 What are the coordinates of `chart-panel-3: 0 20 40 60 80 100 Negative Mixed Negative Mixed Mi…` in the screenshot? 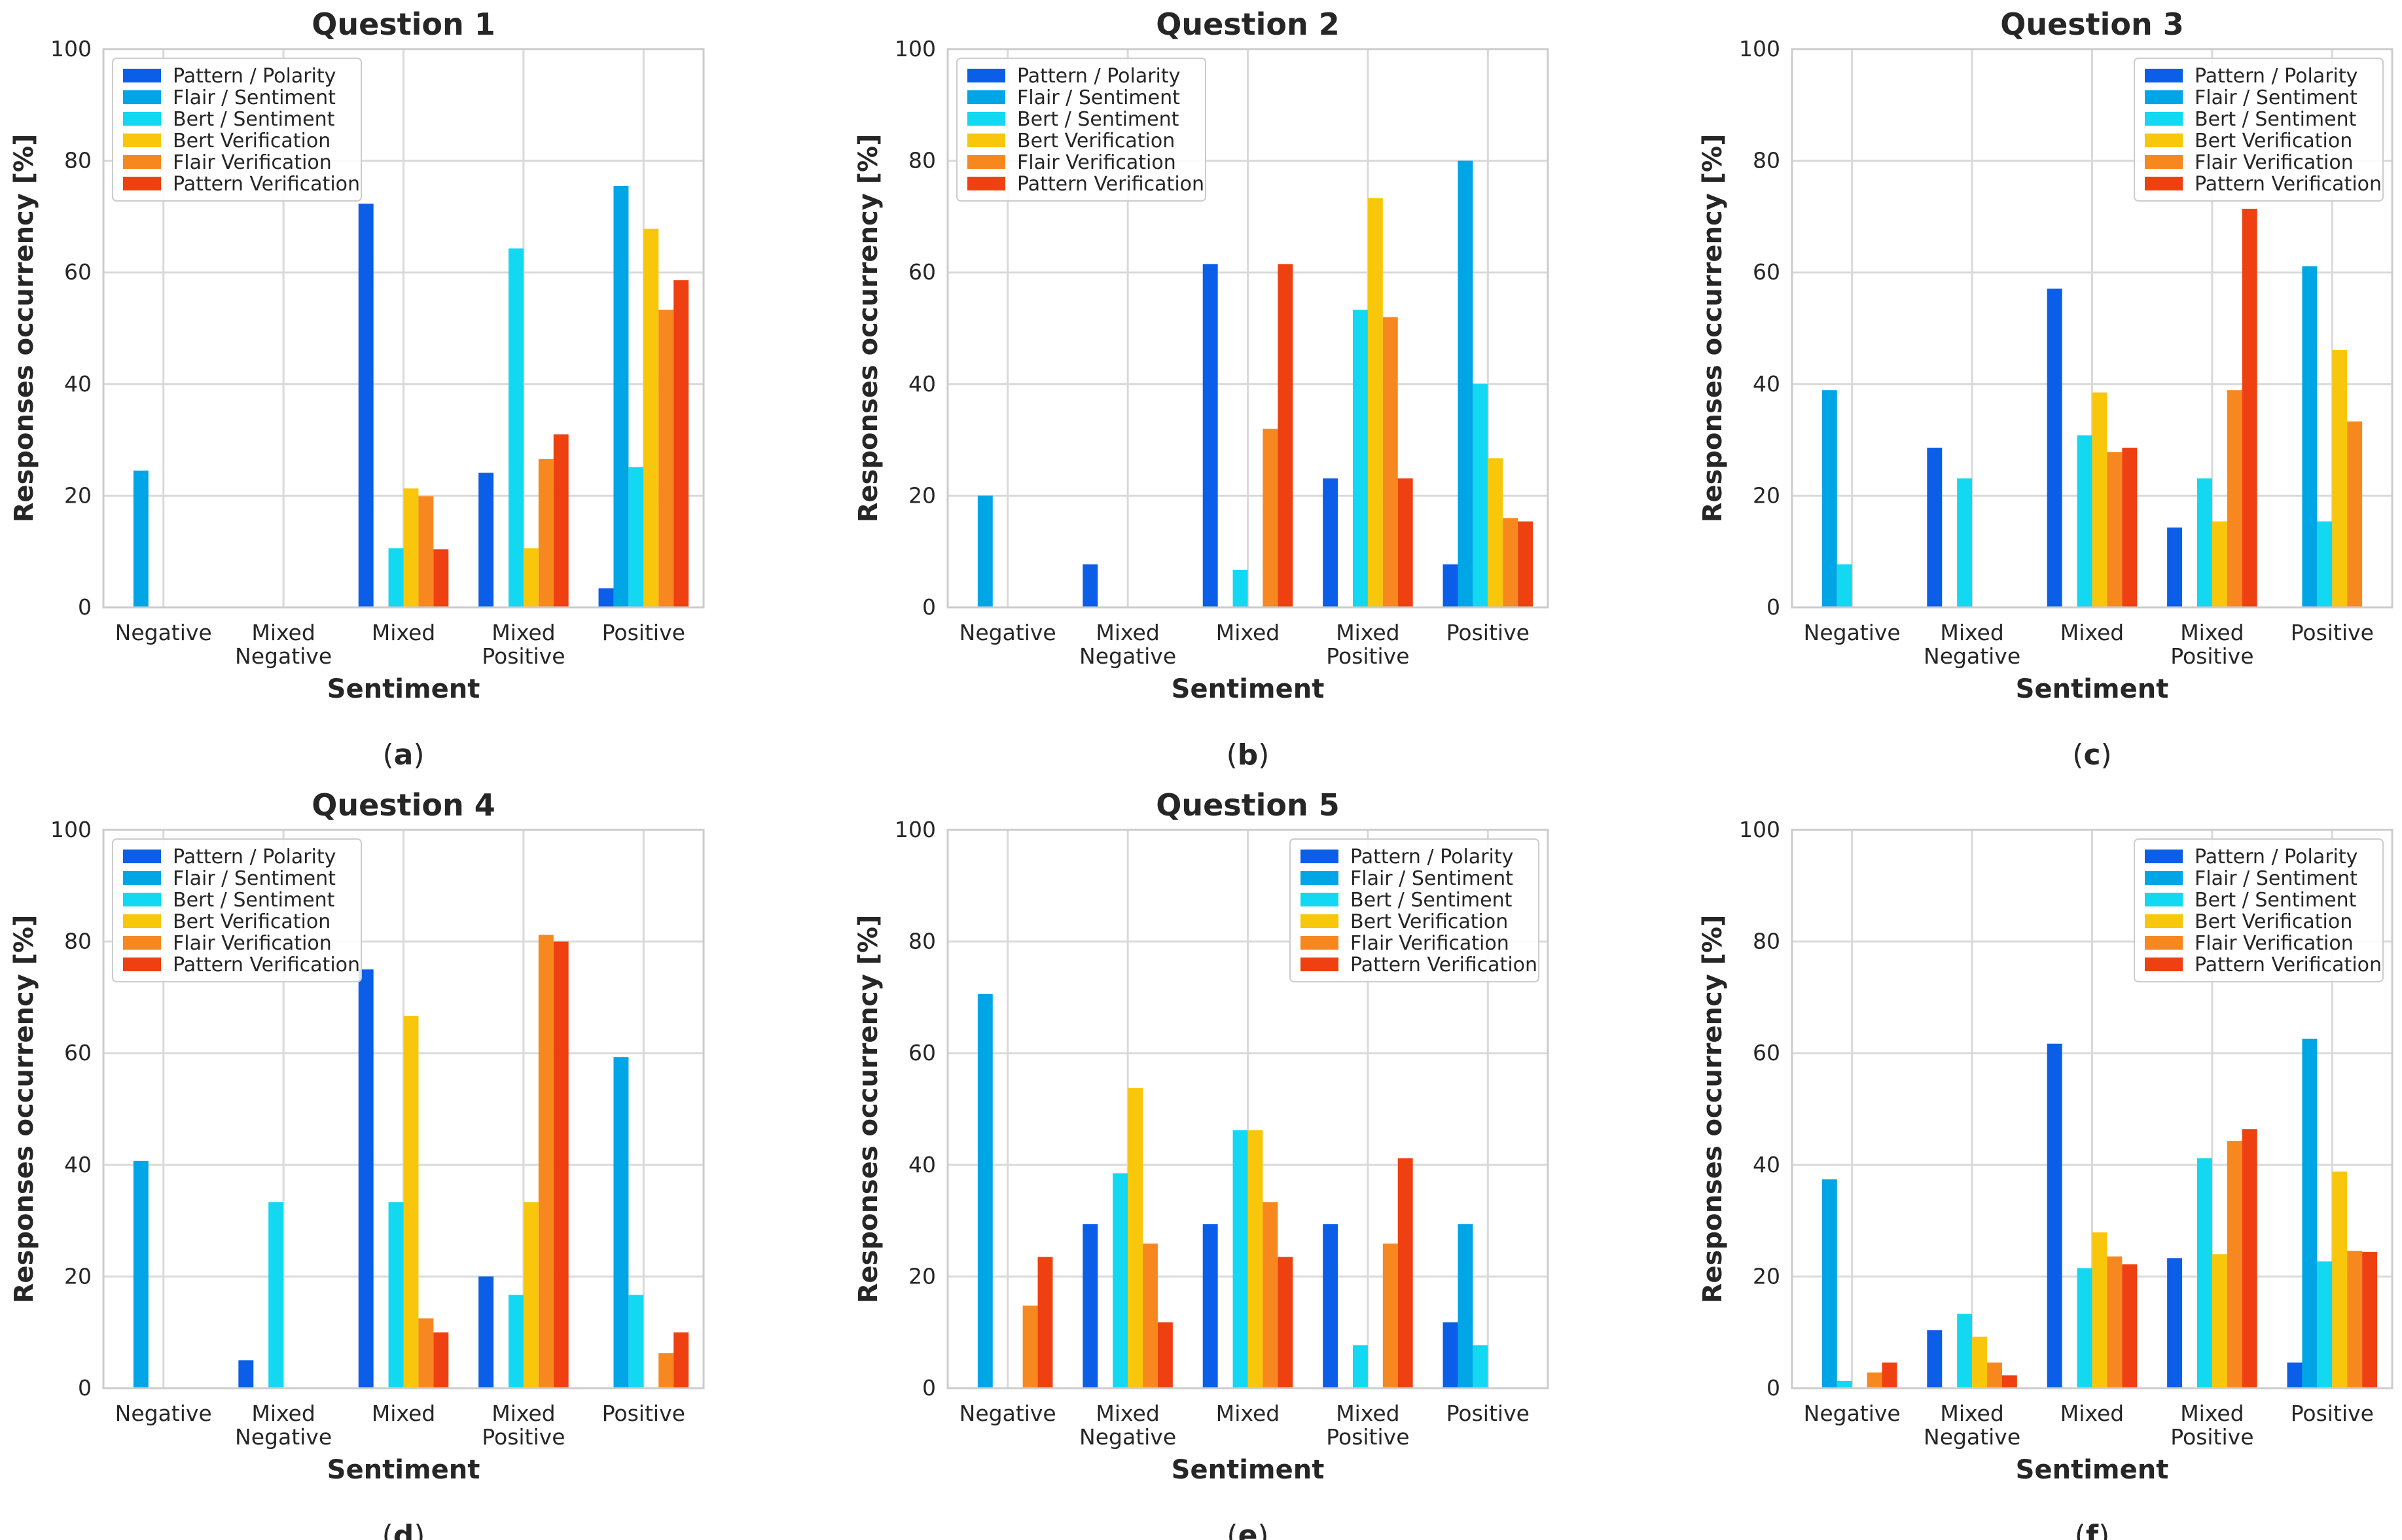 It's located at (2046, 389).